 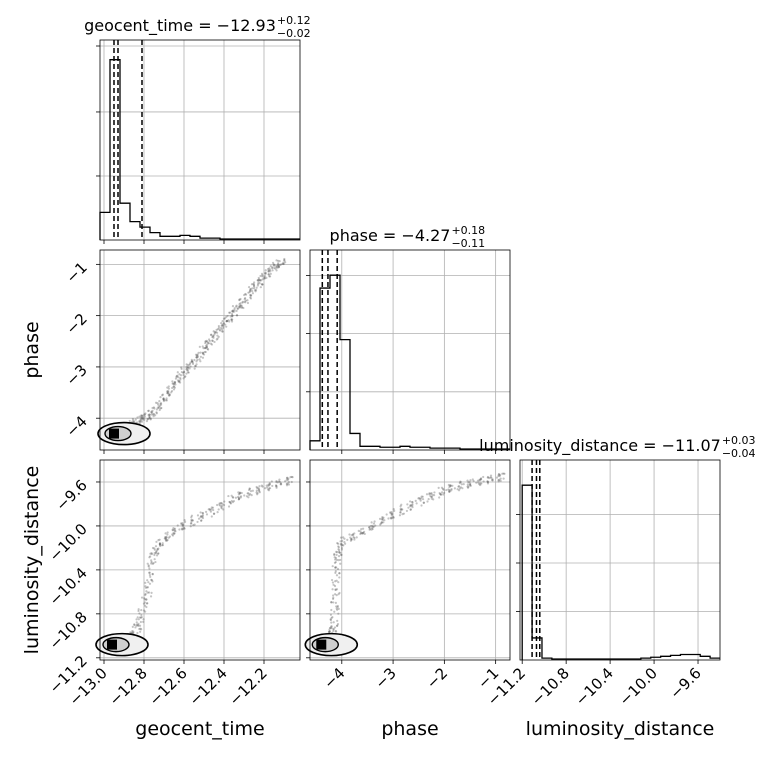 I want to click on yaxis-label-phase: phase, so click(x=32, y=349).